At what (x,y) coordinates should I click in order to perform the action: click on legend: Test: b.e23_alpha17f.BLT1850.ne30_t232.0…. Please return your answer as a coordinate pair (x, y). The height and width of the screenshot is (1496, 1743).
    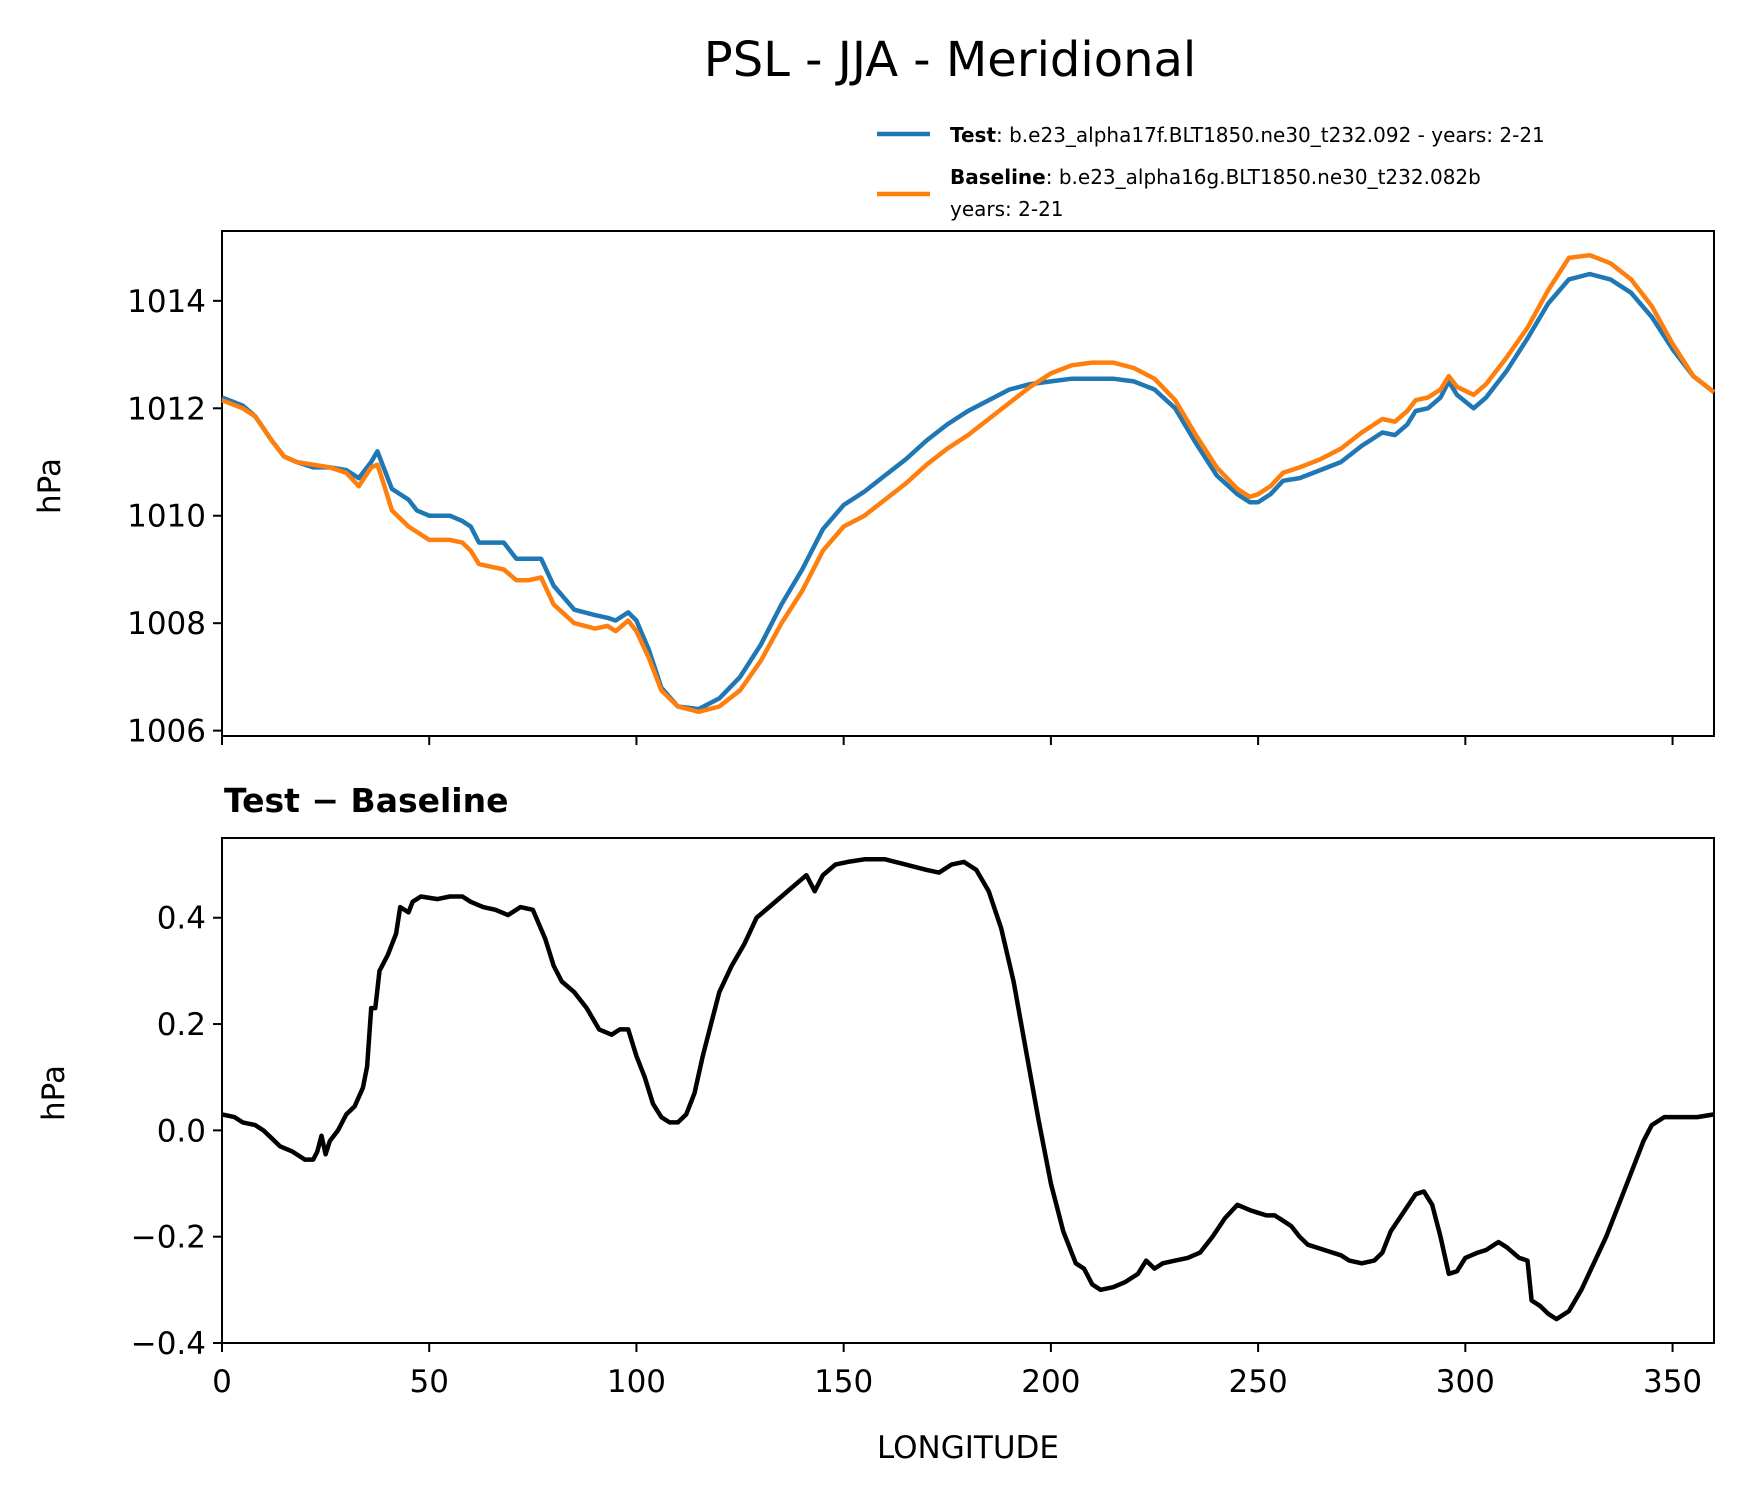
    Looking at the image, I should click on (1211, 172).